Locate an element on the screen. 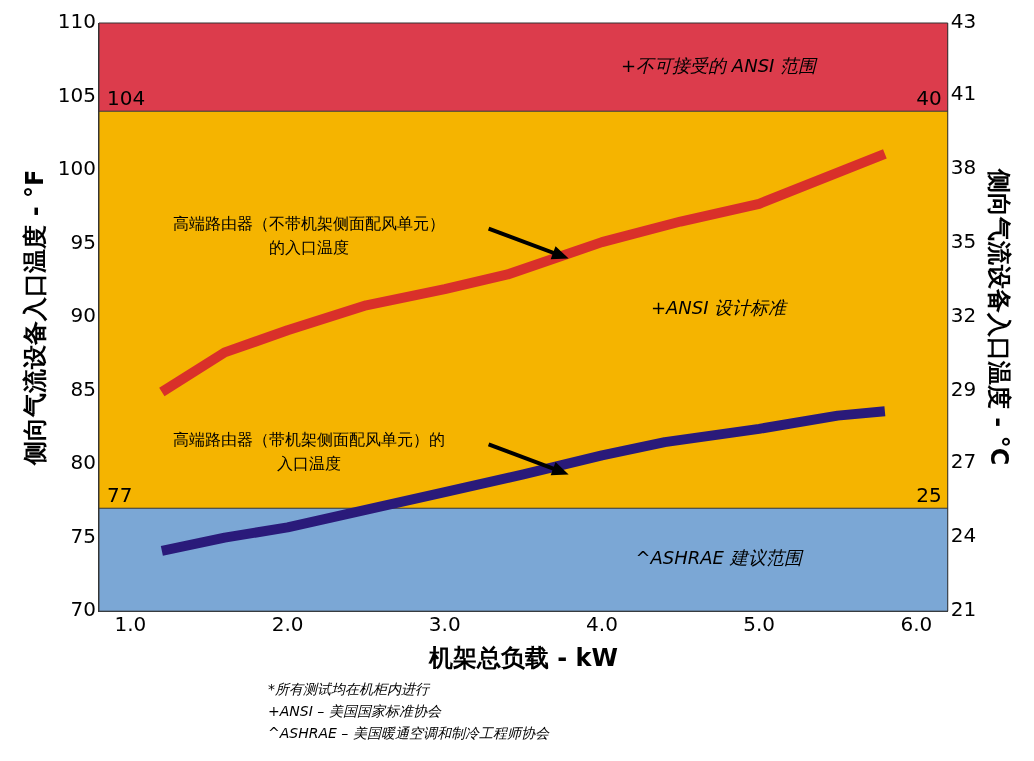  text: ^ASHRAE – 美国暖通空调和制冷工程师协会 is located at coordinates (409, 733).